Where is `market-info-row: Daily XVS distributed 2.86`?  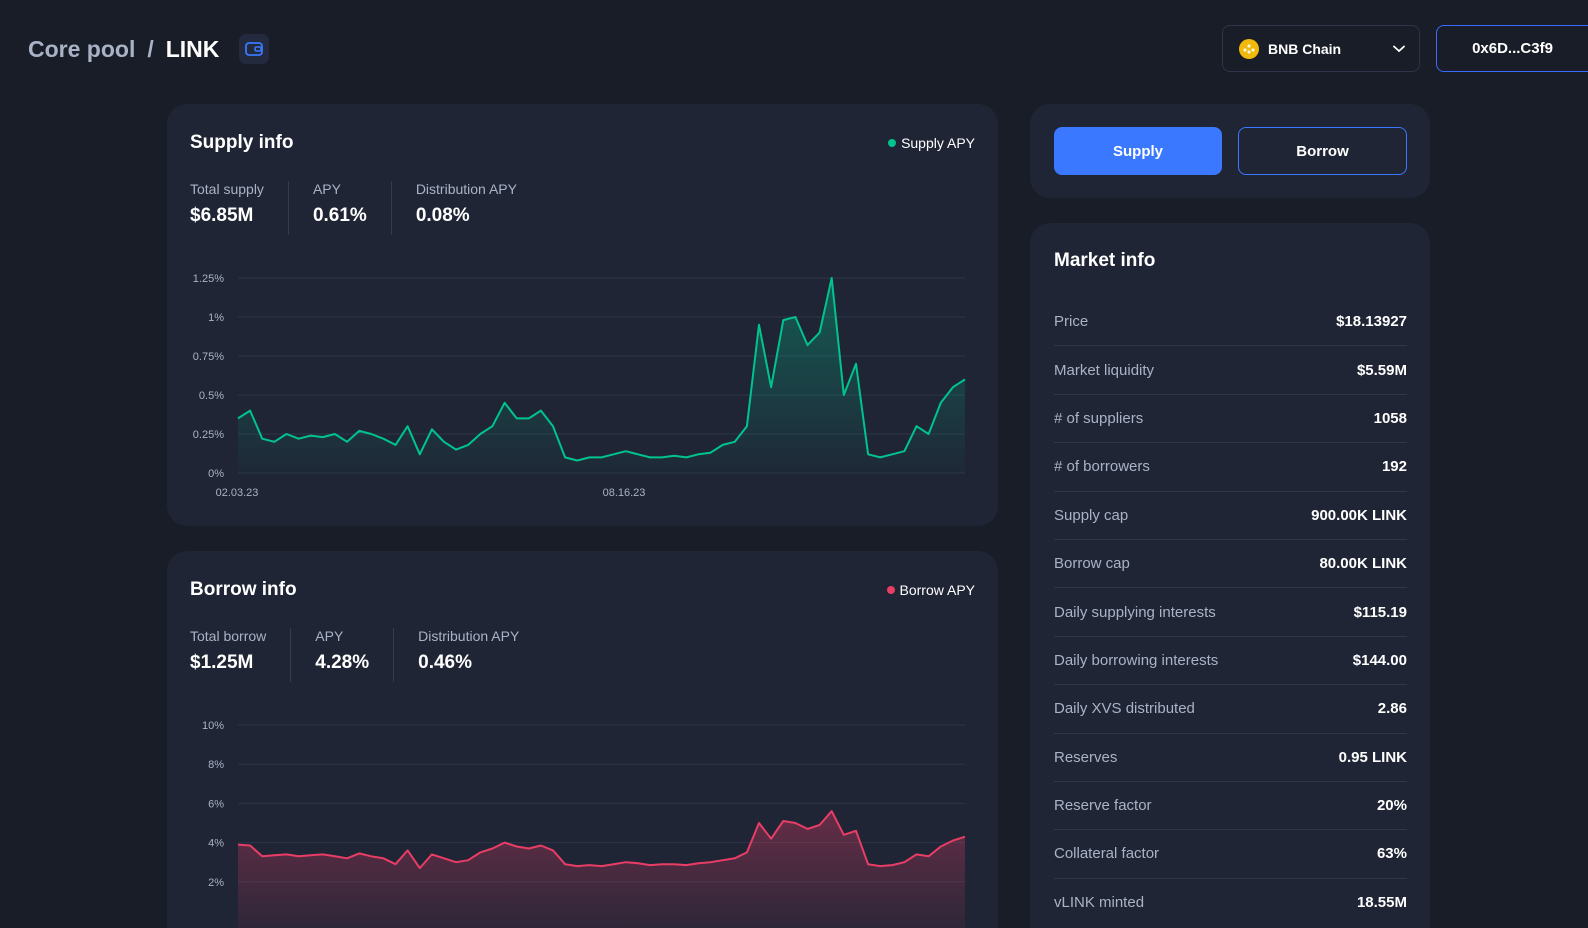
market-info-row: Daily XVS distributed 2.86 is located at coordinates (1230, 709).